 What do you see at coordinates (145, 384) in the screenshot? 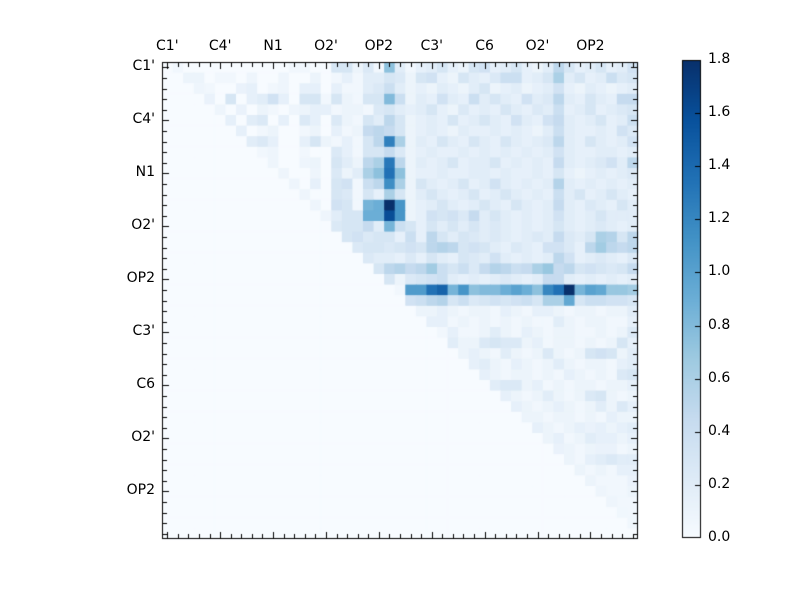
I see `y-axis-label: C6` at bounding box center [145, 384].